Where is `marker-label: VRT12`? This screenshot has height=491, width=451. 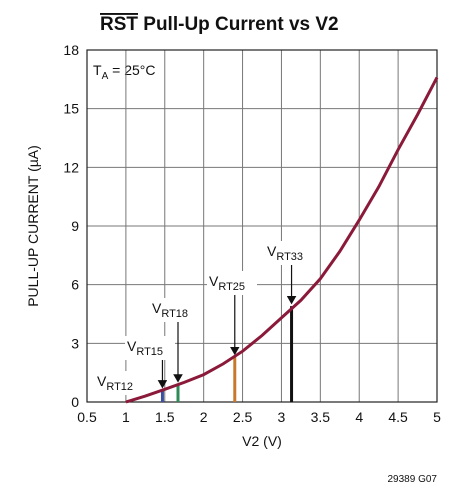 marker-label: VRT12 is located at coordinates (115, 383).